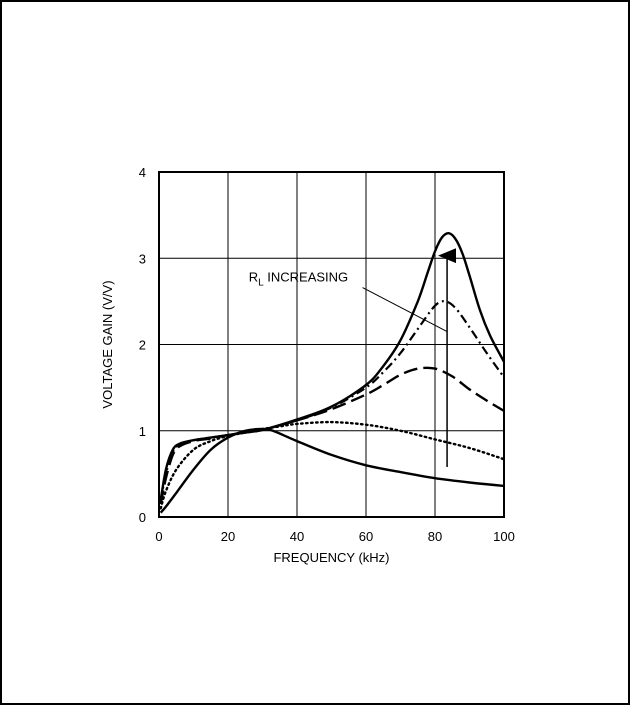 This screenshot has height=712, width=635. What do you see at coordinates (107, 344) in the screenshot?
I see `y-axis-label: VOLTAGE GAIN (V/V)` at bounding box center [107, 344].